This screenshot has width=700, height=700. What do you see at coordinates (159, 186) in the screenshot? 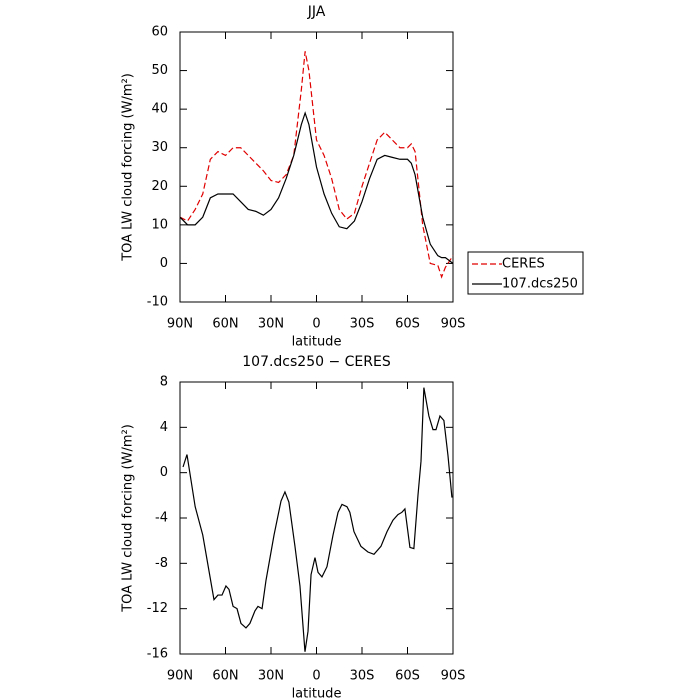
I see `y-tick-label: 20` at bounding box center [159, 186].